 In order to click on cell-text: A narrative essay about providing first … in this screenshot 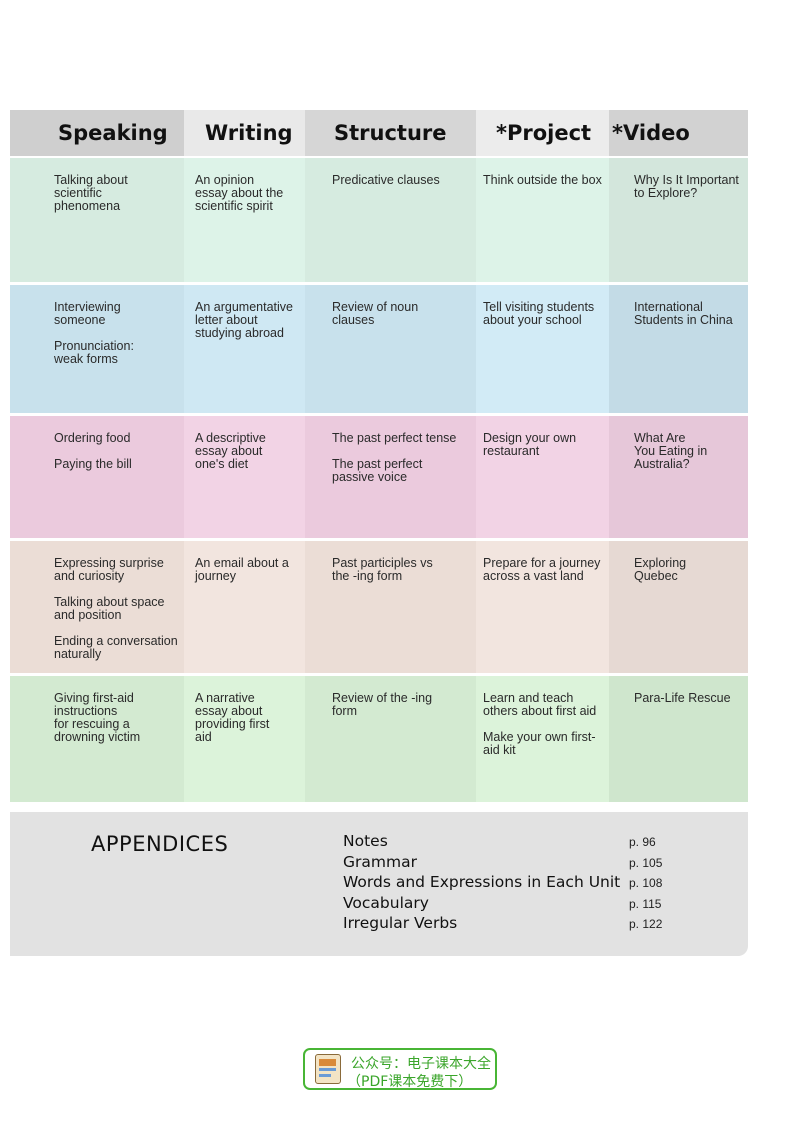, I will do `click(232, 717)`.